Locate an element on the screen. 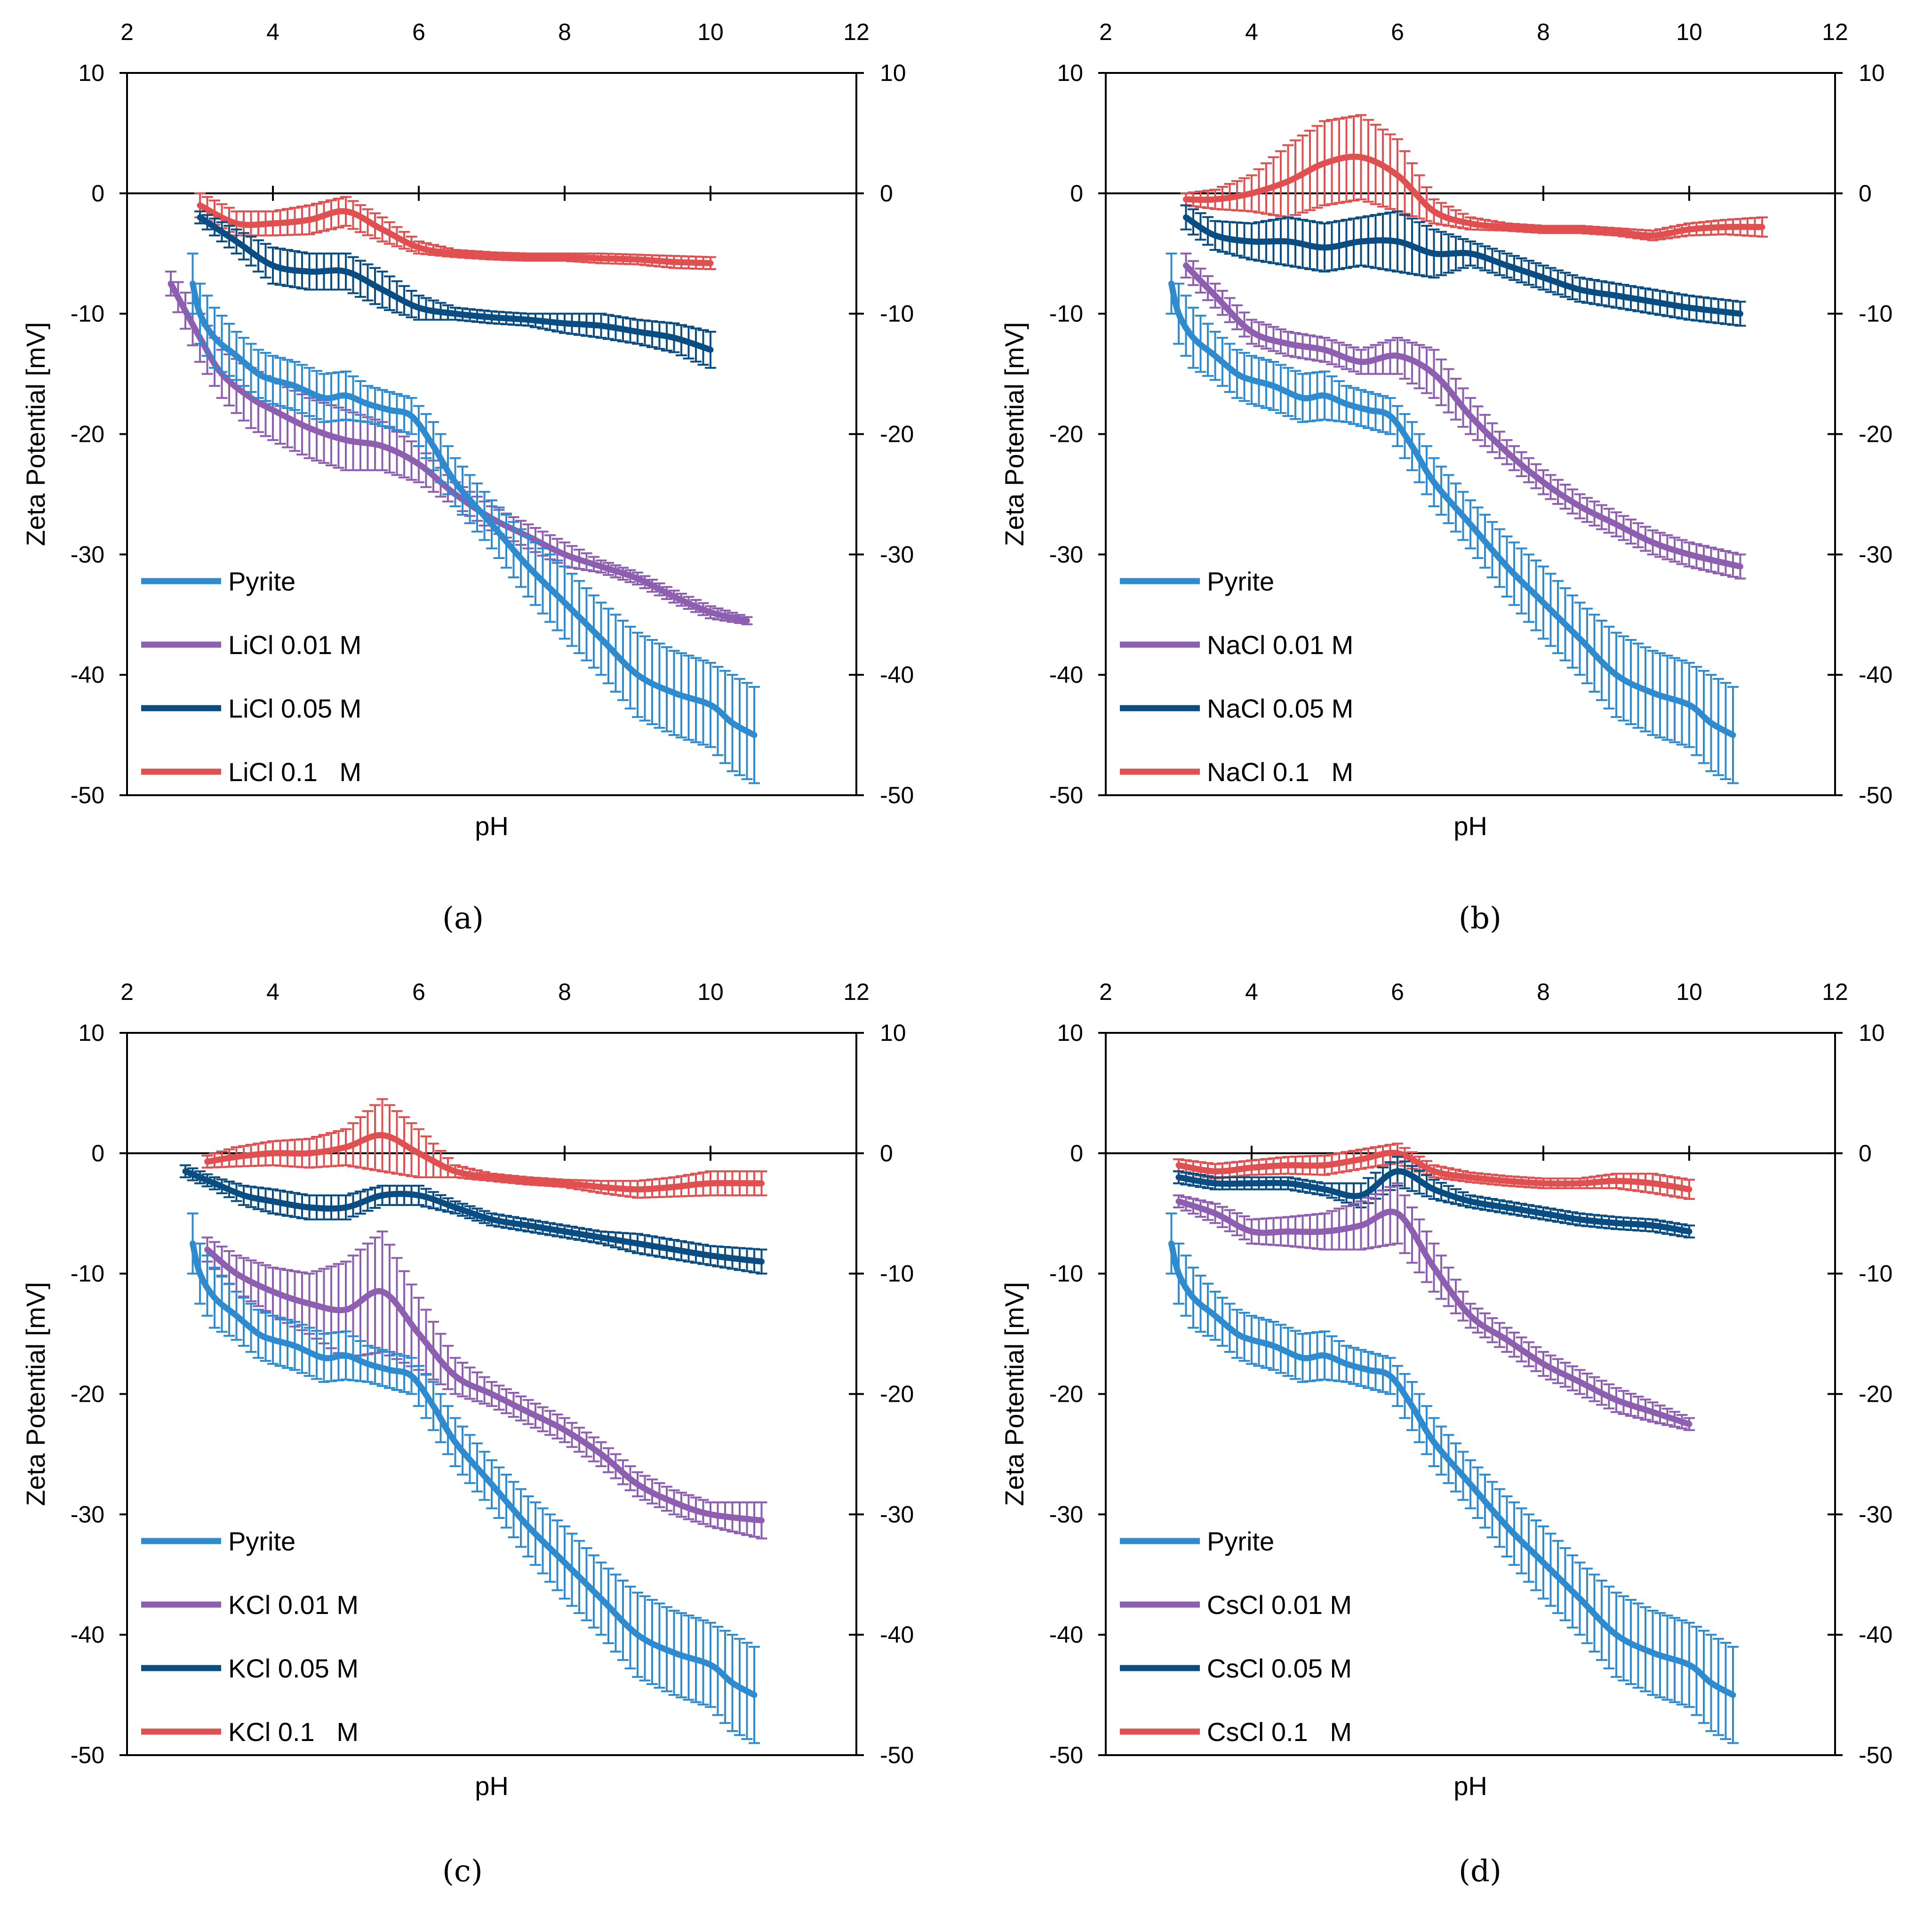 The height and width of the screenshot is (1917, 1932). y-tick-label-right: 0 is located at coordinates (1865, 1153).